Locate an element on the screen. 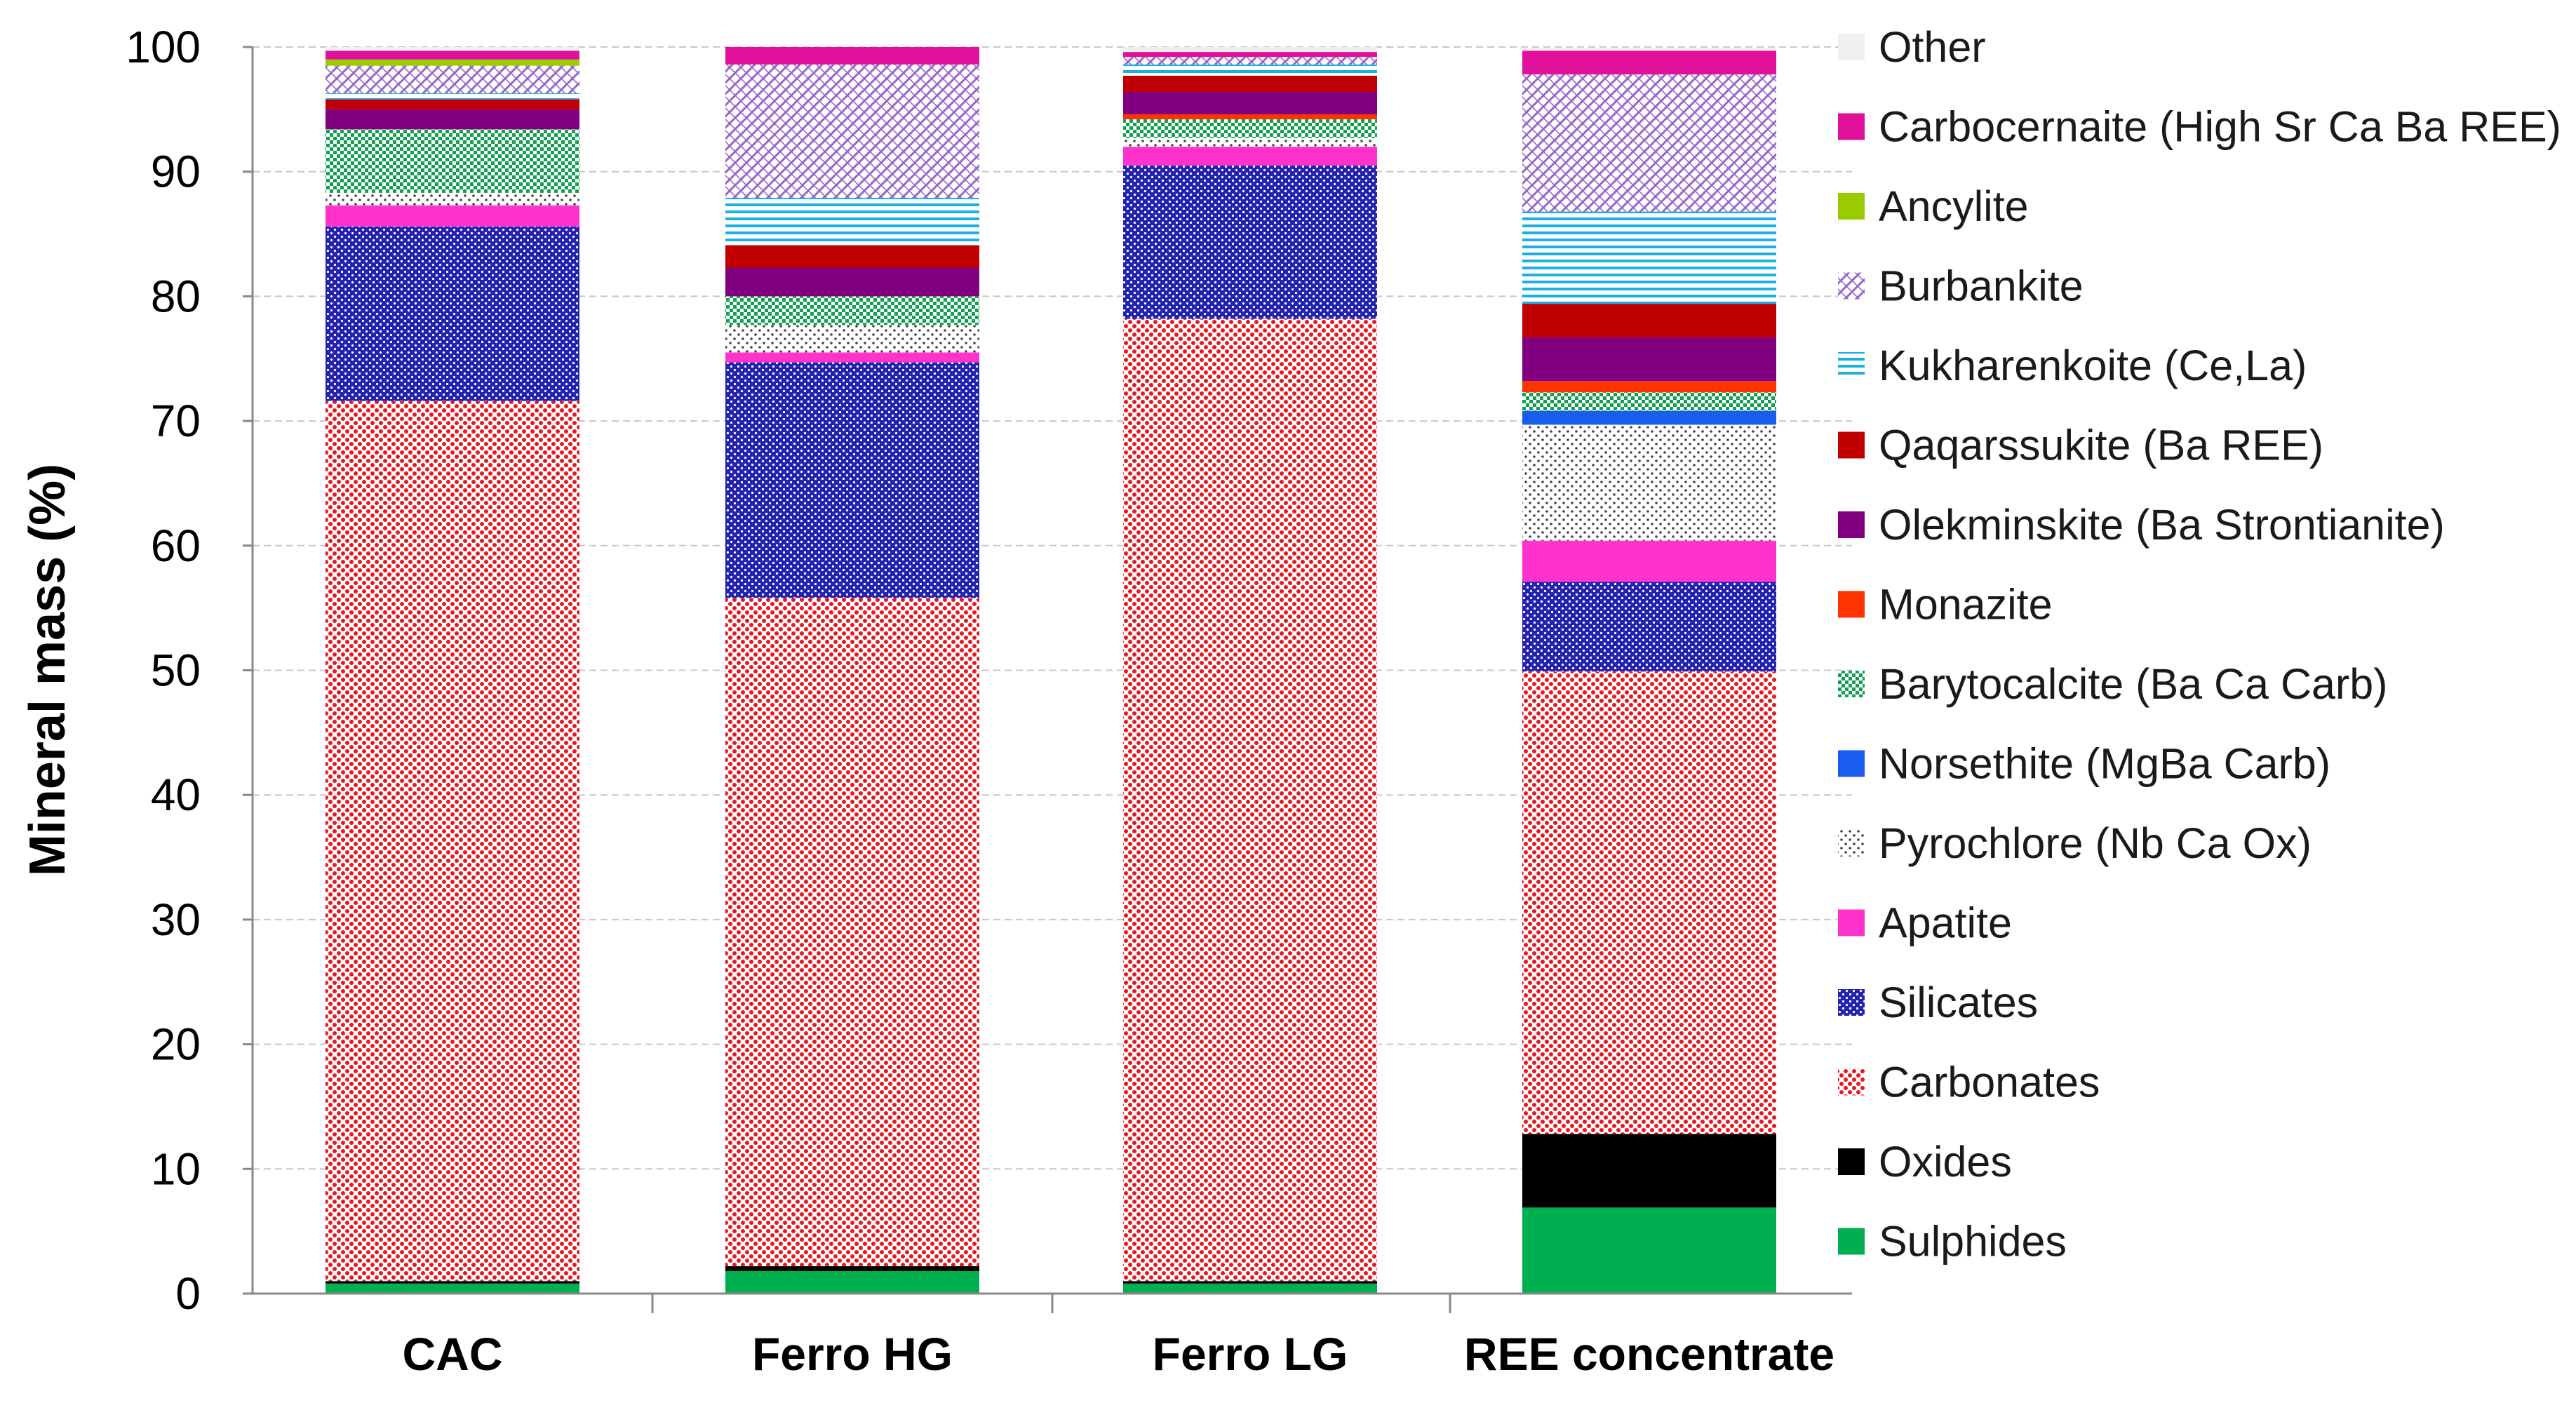  legend-label: Other is located at coordinates (1933, 47).